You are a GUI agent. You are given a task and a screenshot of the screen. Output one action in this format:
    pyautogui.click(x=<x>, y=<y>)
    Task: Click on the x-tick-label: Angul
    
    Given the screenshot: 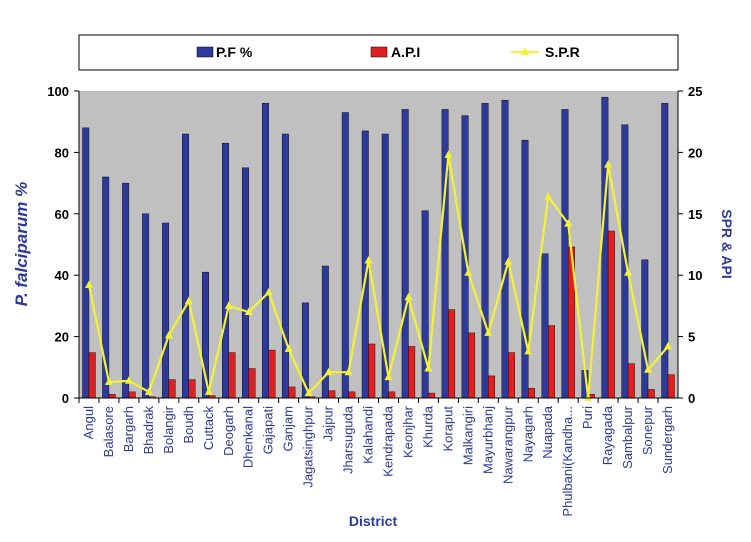 What is the action you would take?
    pyautogui.click(x=88, y=422)
    